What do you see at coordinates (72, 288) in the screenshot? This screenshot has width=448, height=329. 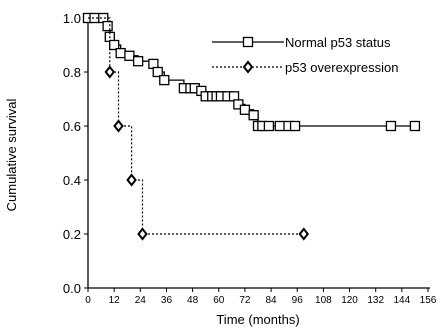 I see `y-tick-label: 0.0` at bounding box center [72, 288].